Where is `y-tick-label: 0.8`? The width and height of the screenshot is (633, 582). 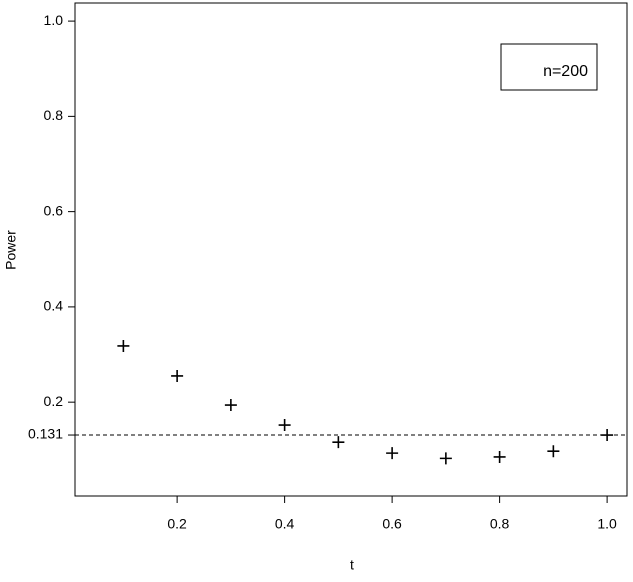
y-tick-label: 0.8 is located at coordinates (54, 115).